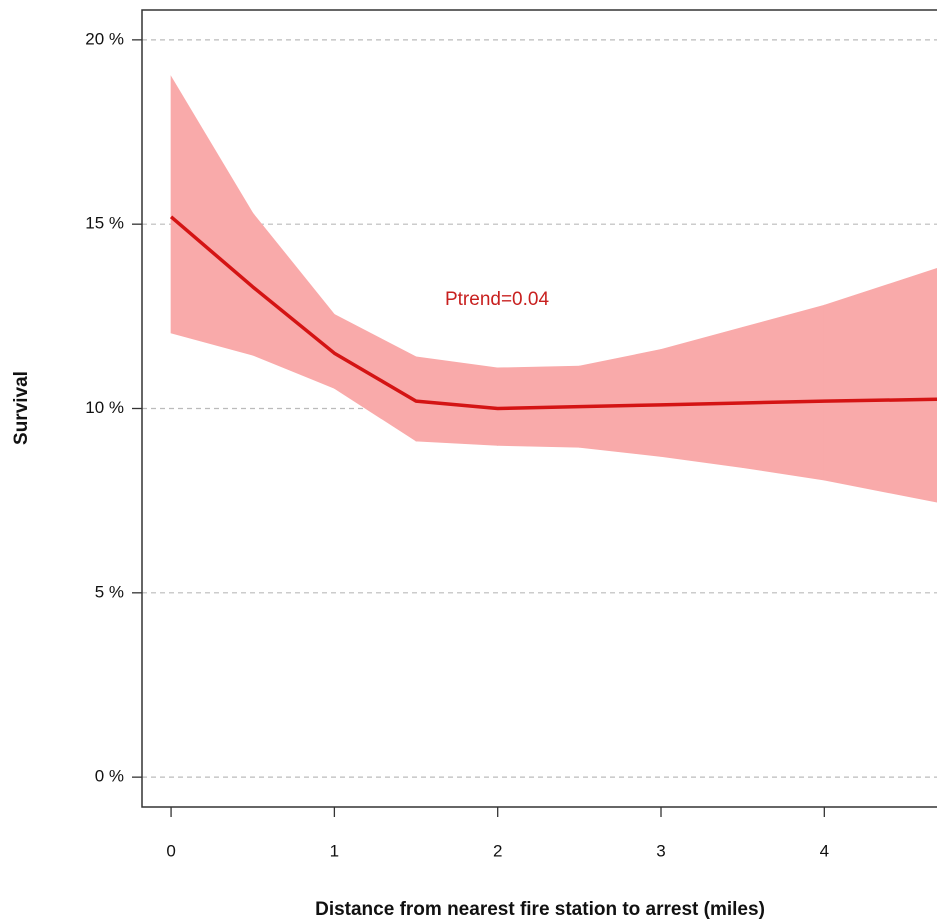 The image size is (937, 923). I want to click on annotation: Ptrend=0.04, so click(497, 299).